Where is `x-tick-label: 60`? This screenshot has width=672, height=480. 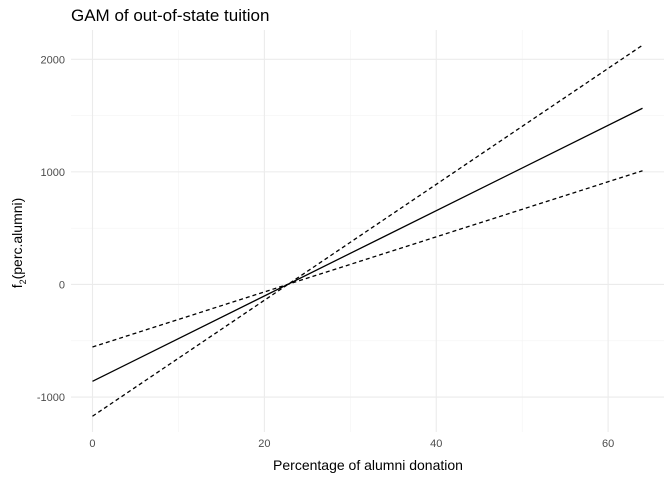
x-tick-label: 60 is located at coordinates (608, 444).